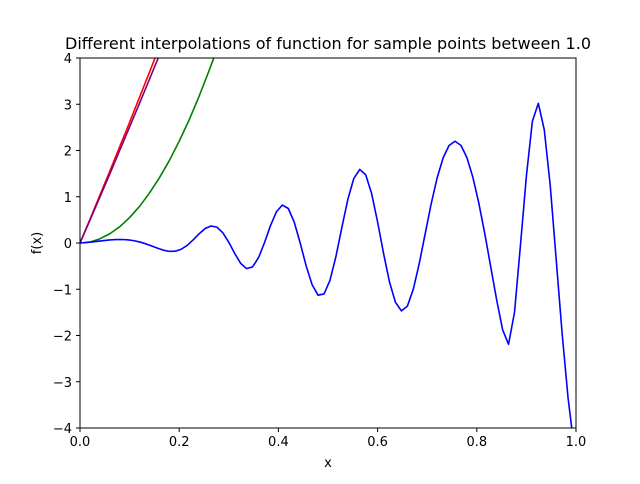 The width and height of the screenshot is (640, 484). What do you see at coordinates (278, 442) in the screenshot?
I see `x-tick-label: 0.4` at bounding box center [278, 442].